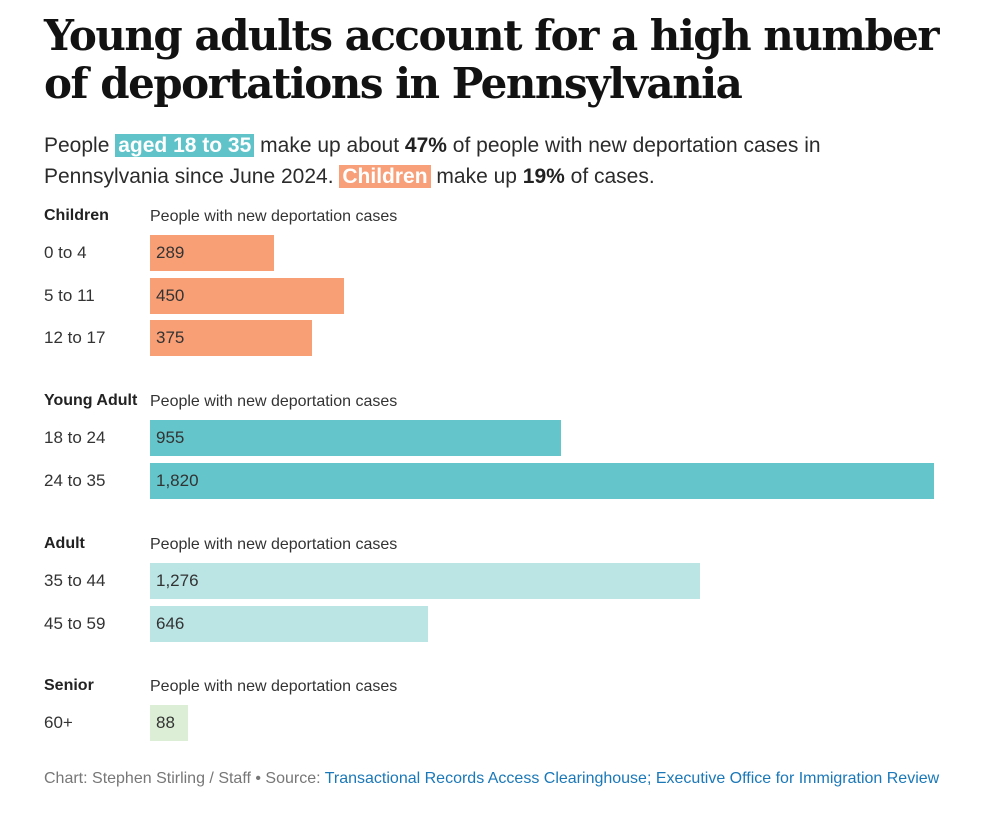 Image resolution: width=1000 pixels, height=834 pixels. What do you see at coordinates (91, 400) in the screenshot?
I see `group-label-young-adult: Young Adult` at bounding box center [91, 400].